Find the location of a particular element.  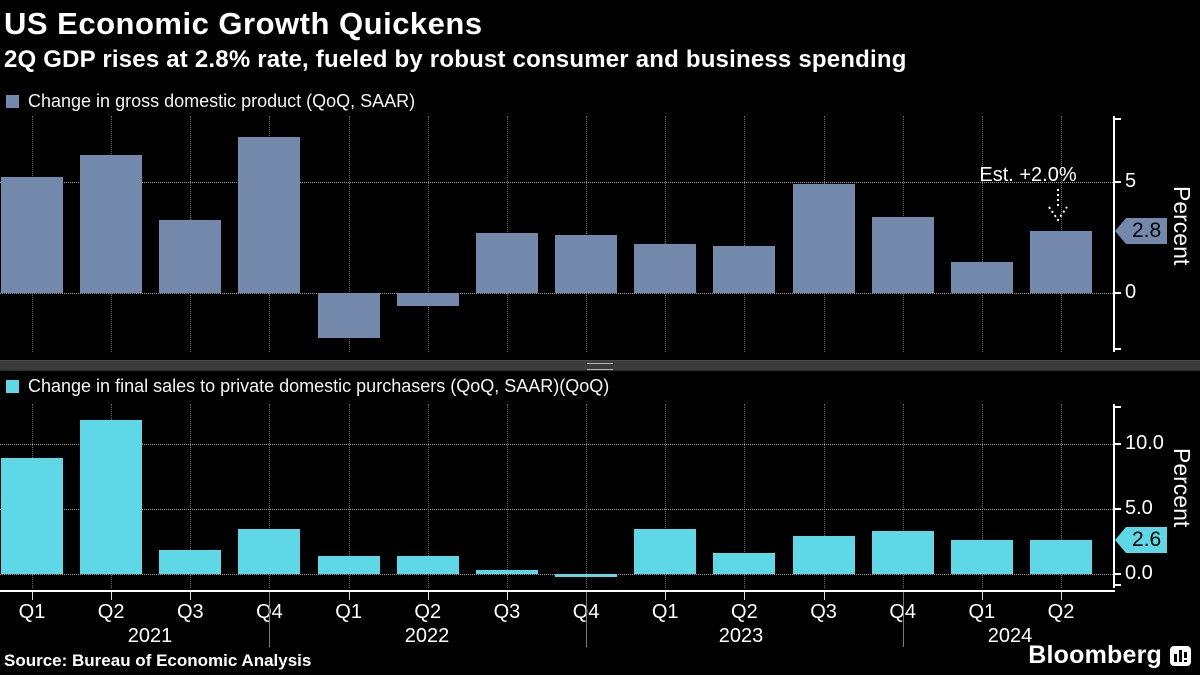

source-note: Source: Bureau of Economic Analysis is located at coordinates (158, 660).